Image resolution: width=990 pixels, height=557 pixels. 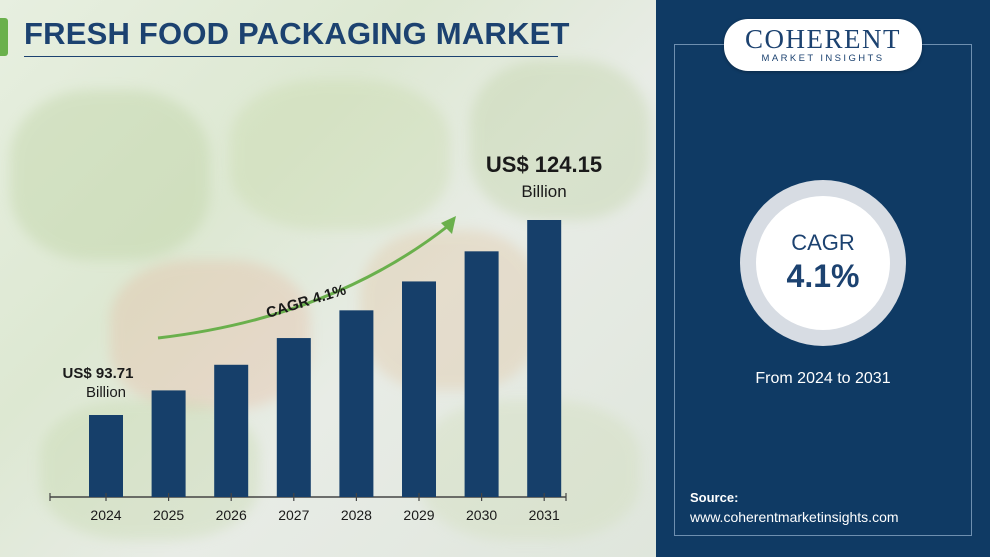 I want to click on end-unit-label: Billion, so click(x=543, y=191).